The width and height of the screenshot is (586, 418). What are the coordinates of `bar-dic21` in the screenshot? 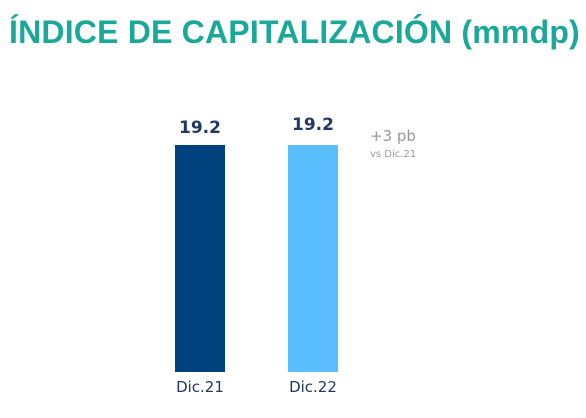 It's located at (200, 258).